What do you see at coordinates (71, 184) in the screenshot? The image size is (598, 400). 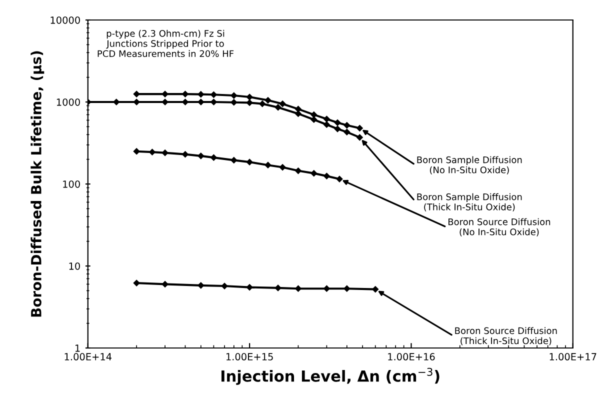 I see `y-tick-label: 100` at bounding box center [71, 184].